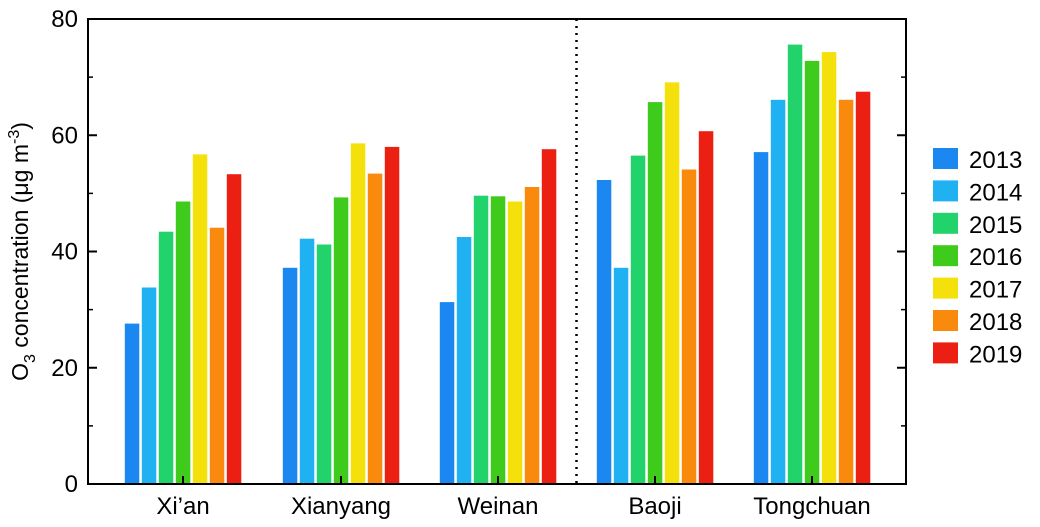 The image size is (1040, 527). What do you see at coordinates (995, 225) in the screenshot?
I see `legend-label-2015: 2015` at bounding box center [995, 225].